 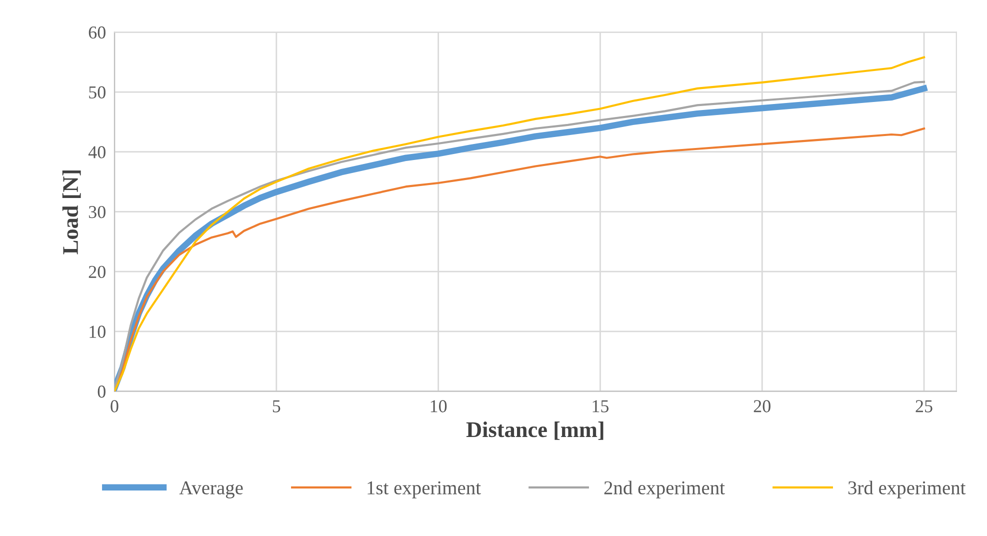 What do you see at coordinates (924, 406) in the screenshot?
I see `x-tick-label: 25` at bounding box center [924, 406].